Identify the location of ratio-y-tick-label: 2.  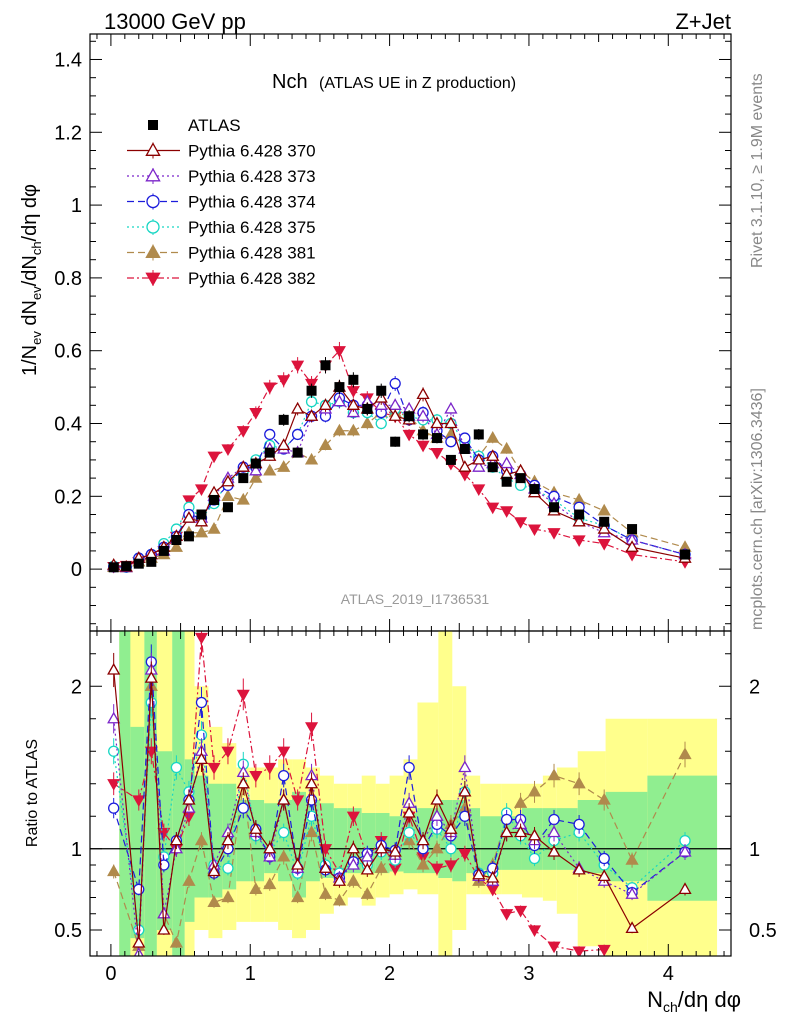
(76, 687).